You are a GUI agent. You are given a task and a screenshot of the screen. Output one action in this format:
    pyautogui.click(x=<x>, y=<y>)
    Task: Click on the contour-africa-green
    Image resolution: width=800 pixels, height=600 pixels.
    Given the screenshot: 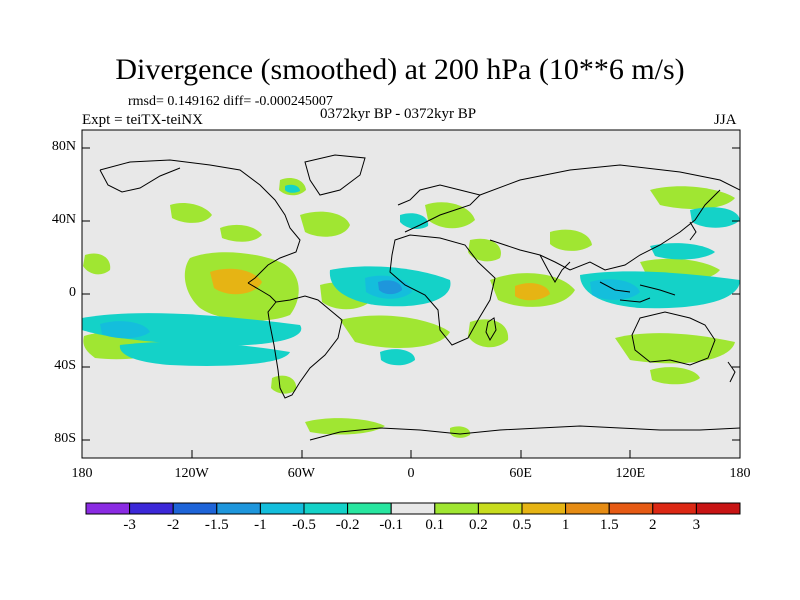 What is the action you would take?
    pyautogui.click(x=488, y=333)
    